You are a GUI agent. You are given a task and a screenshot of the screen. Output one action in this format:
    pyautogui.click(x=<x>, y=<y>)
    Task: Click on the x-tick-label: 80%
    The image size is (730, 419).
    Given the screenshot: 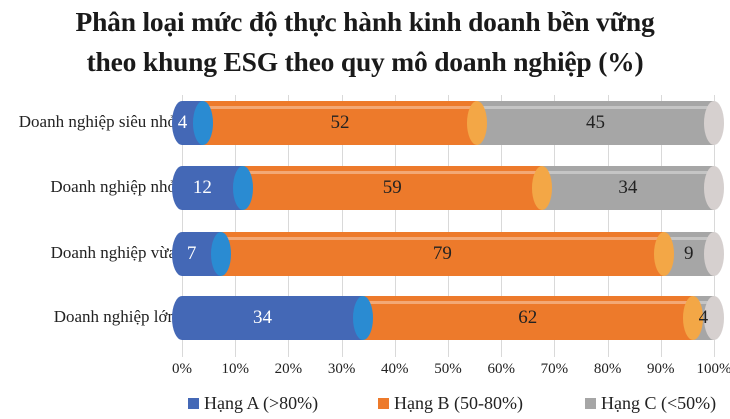 What is the action you would take?
    pyautogui.click(x=607, y=369)
    